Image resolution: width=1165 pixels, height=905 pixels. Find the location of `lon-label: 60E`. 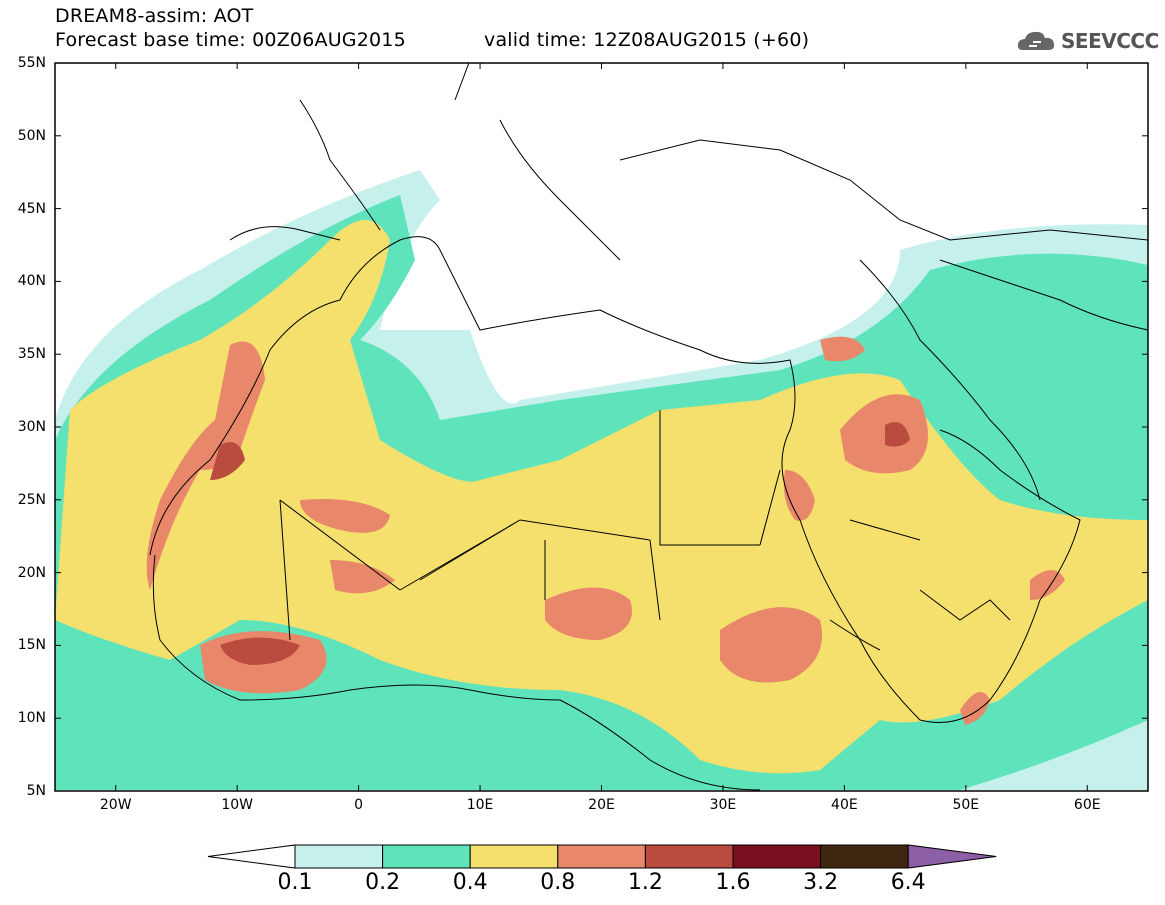

lon-label: 60E is located at coordinates (1087, 805).